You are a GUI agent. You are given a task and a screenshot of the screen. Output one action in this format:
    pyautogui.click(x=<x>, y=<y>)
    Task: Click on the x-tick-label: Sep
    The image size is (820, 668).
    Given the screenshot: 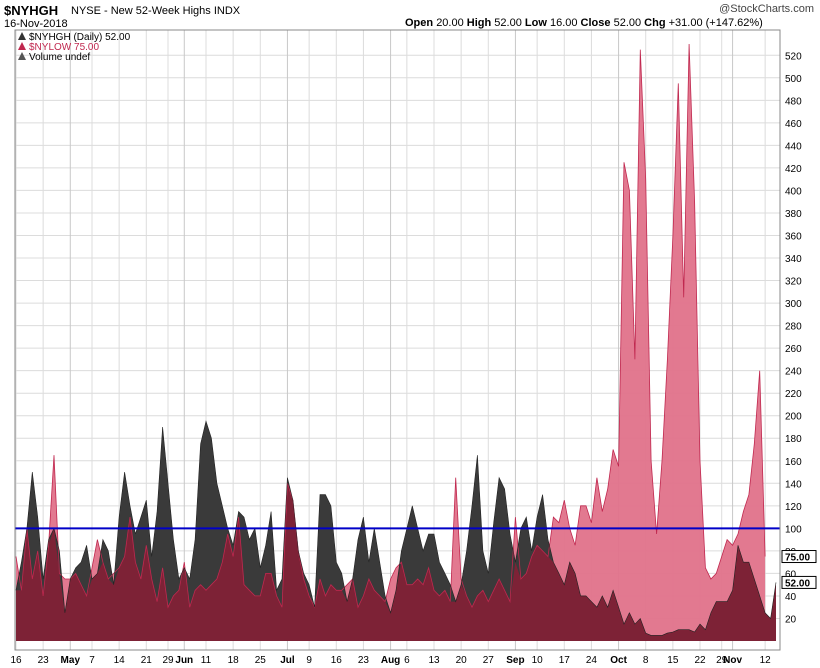 What is the action you would take?
    pyautogui.click(x=515, y=660)
    